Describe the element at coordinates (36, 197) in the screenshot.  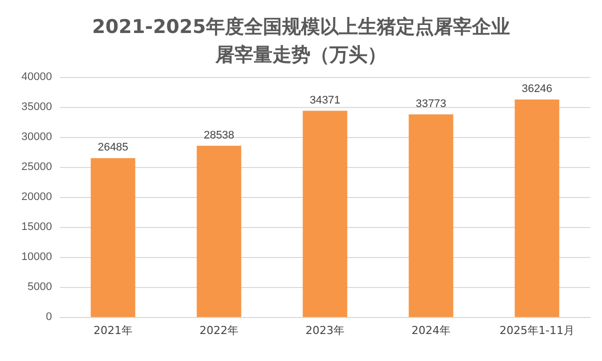
I see `y-tick-label: 20000` at that location.